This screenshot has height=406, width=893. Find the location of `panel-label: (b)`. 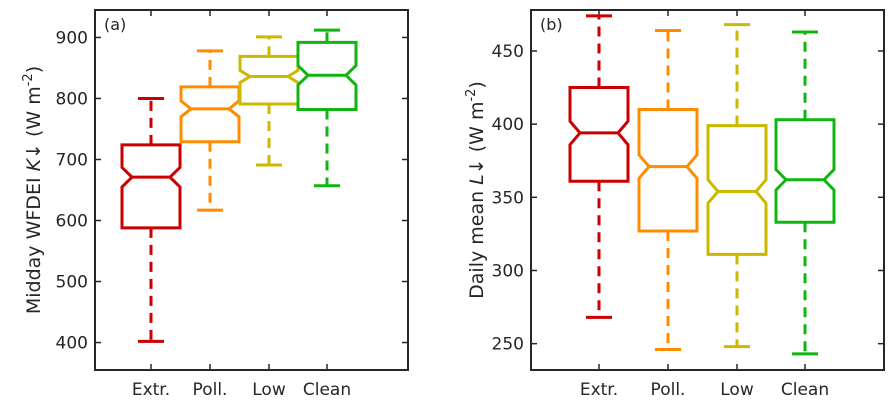

panel-label: (b) is located at coordinates (551, 24).